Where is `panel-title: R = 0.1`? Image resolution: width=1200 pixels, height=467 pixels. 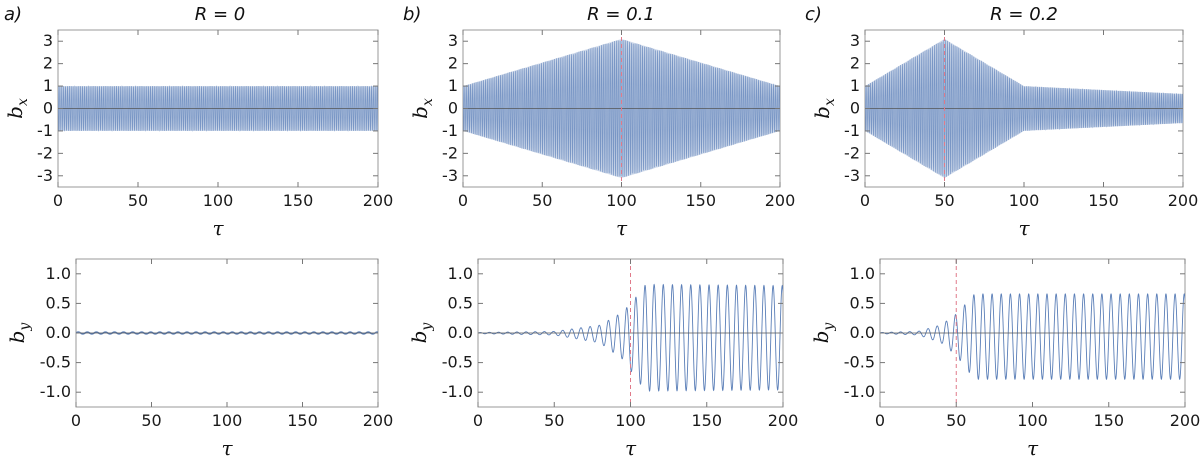 panel-title: R = 0.1 is located at coordinates (621, 14).